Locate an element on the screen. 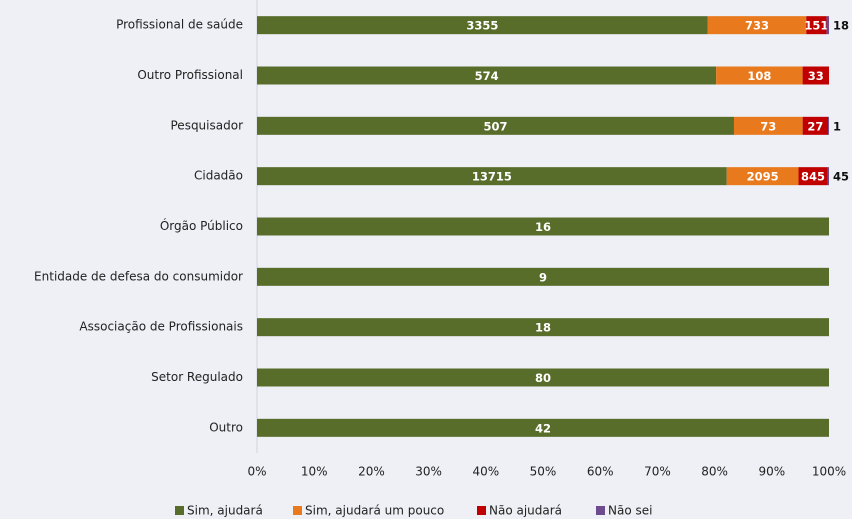 Image resolution: width=852 pixels, height=519 pixels. y-tick-label: Profissional de saúde is located at coordinates (179, 25).